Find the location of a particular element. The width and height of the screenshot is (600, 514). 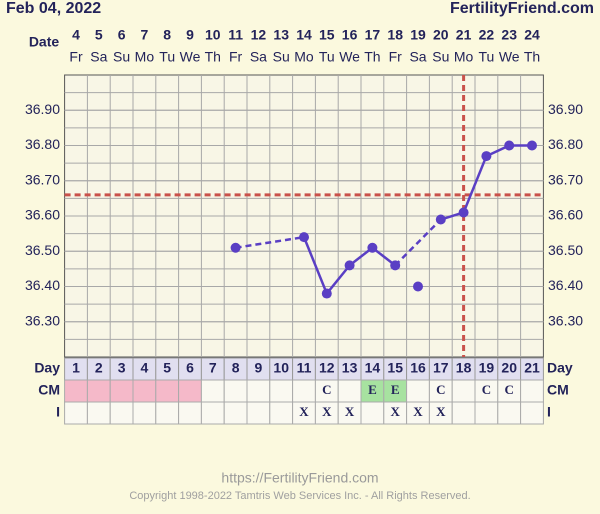

row-label-right: CM is located at coordinates (558, 390).